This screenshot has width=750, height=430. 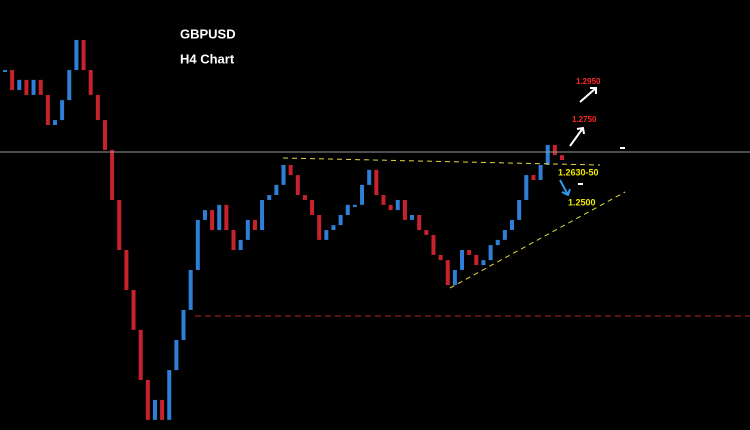 What do you see at coordinates (537, 240) in the screenshot?
I see `support-trendline` at bounding box center [537, 240].